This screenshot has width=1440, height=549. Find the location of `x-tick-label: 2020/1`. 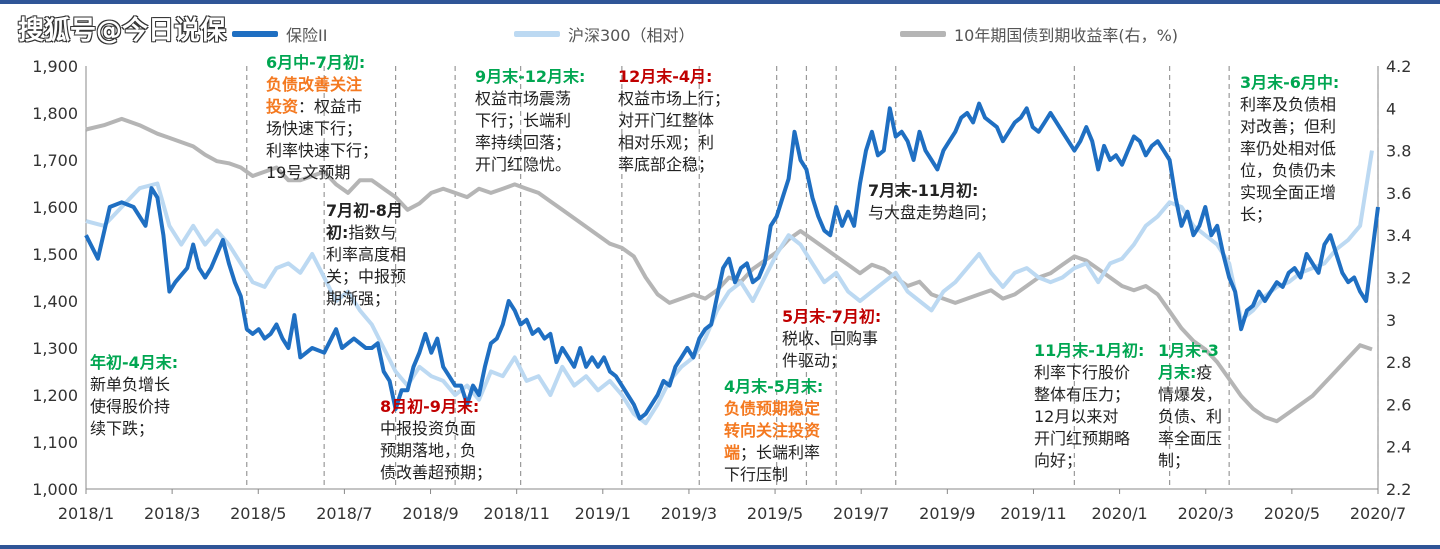

x-tick-label: 2020/1 is located at coordinates (1119, 513).